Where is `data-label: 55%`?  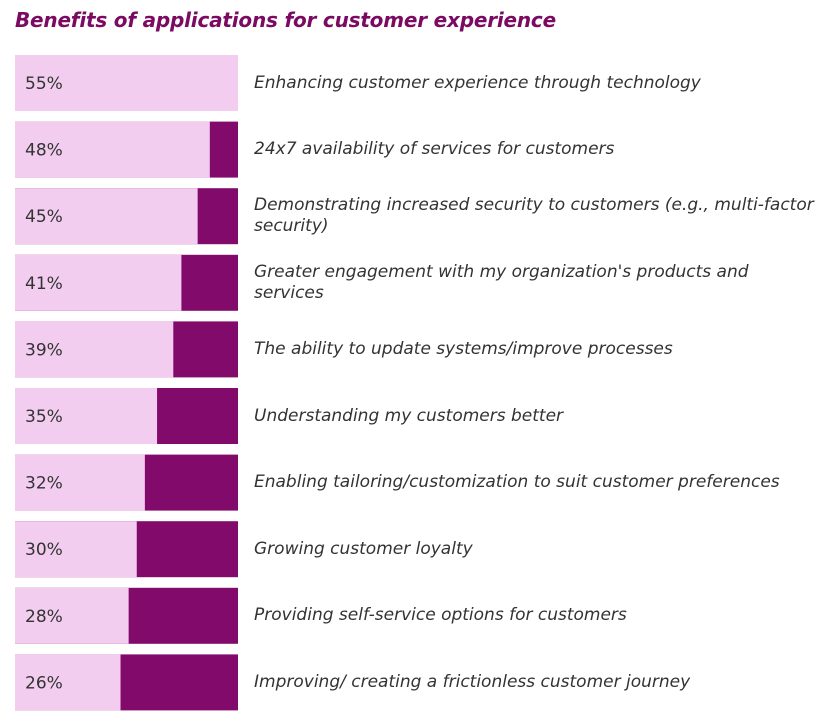
data-label: 55% is located at coordinates (44, 84).